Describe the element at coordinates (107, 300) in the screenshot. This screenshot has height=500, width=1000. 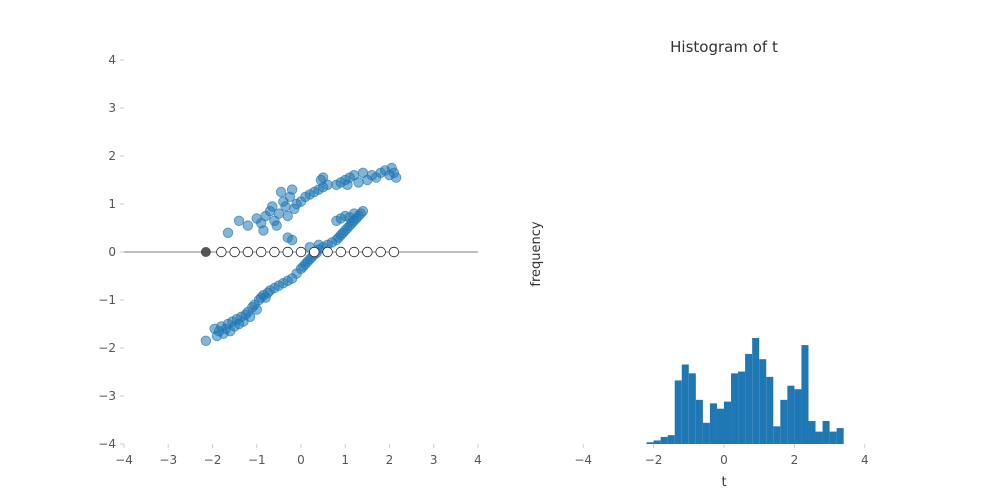
I see `y-tick-label: −1` at that location.